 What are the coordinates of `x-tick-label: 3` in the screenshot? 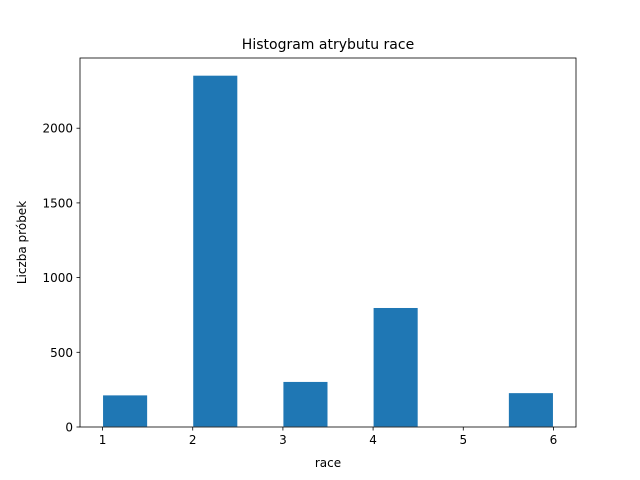 It's located at (283, 440).